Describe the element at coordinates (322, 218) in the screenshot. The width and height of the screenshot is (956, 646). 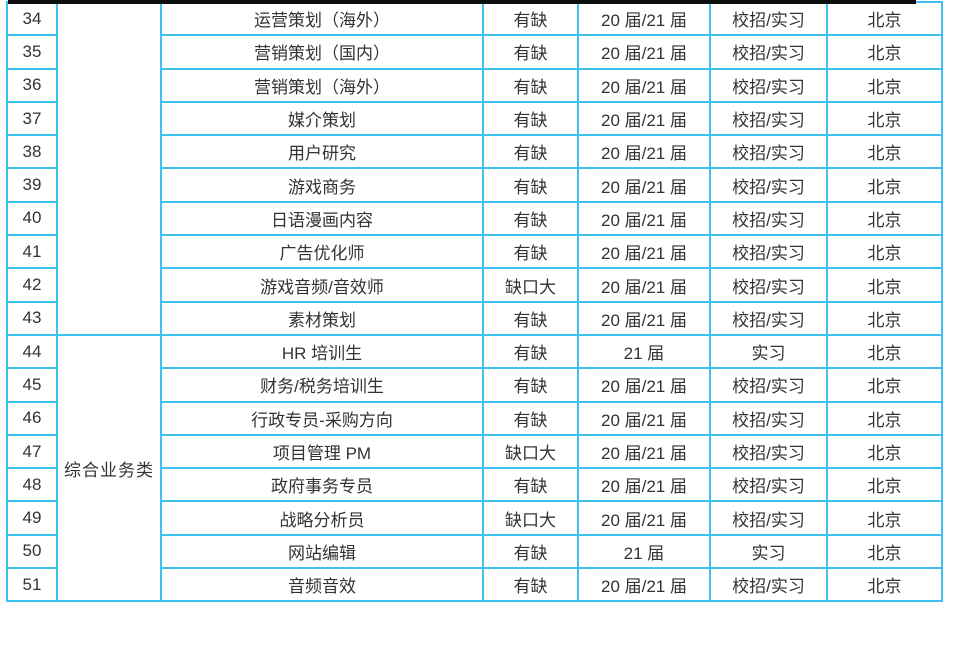
I see `position-cell: 日语漫画内容` at that location.